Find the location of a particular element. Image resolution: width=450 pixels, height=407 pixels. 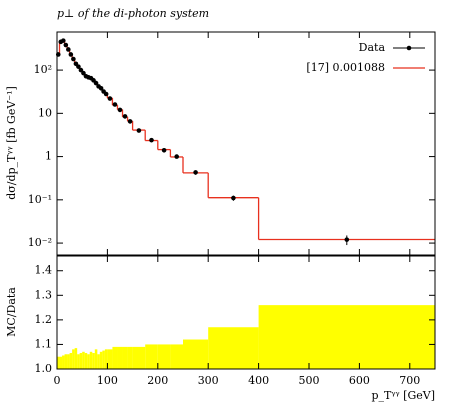

ratio-y-tick-label: 1.4 is located at coordinates (44, 270).